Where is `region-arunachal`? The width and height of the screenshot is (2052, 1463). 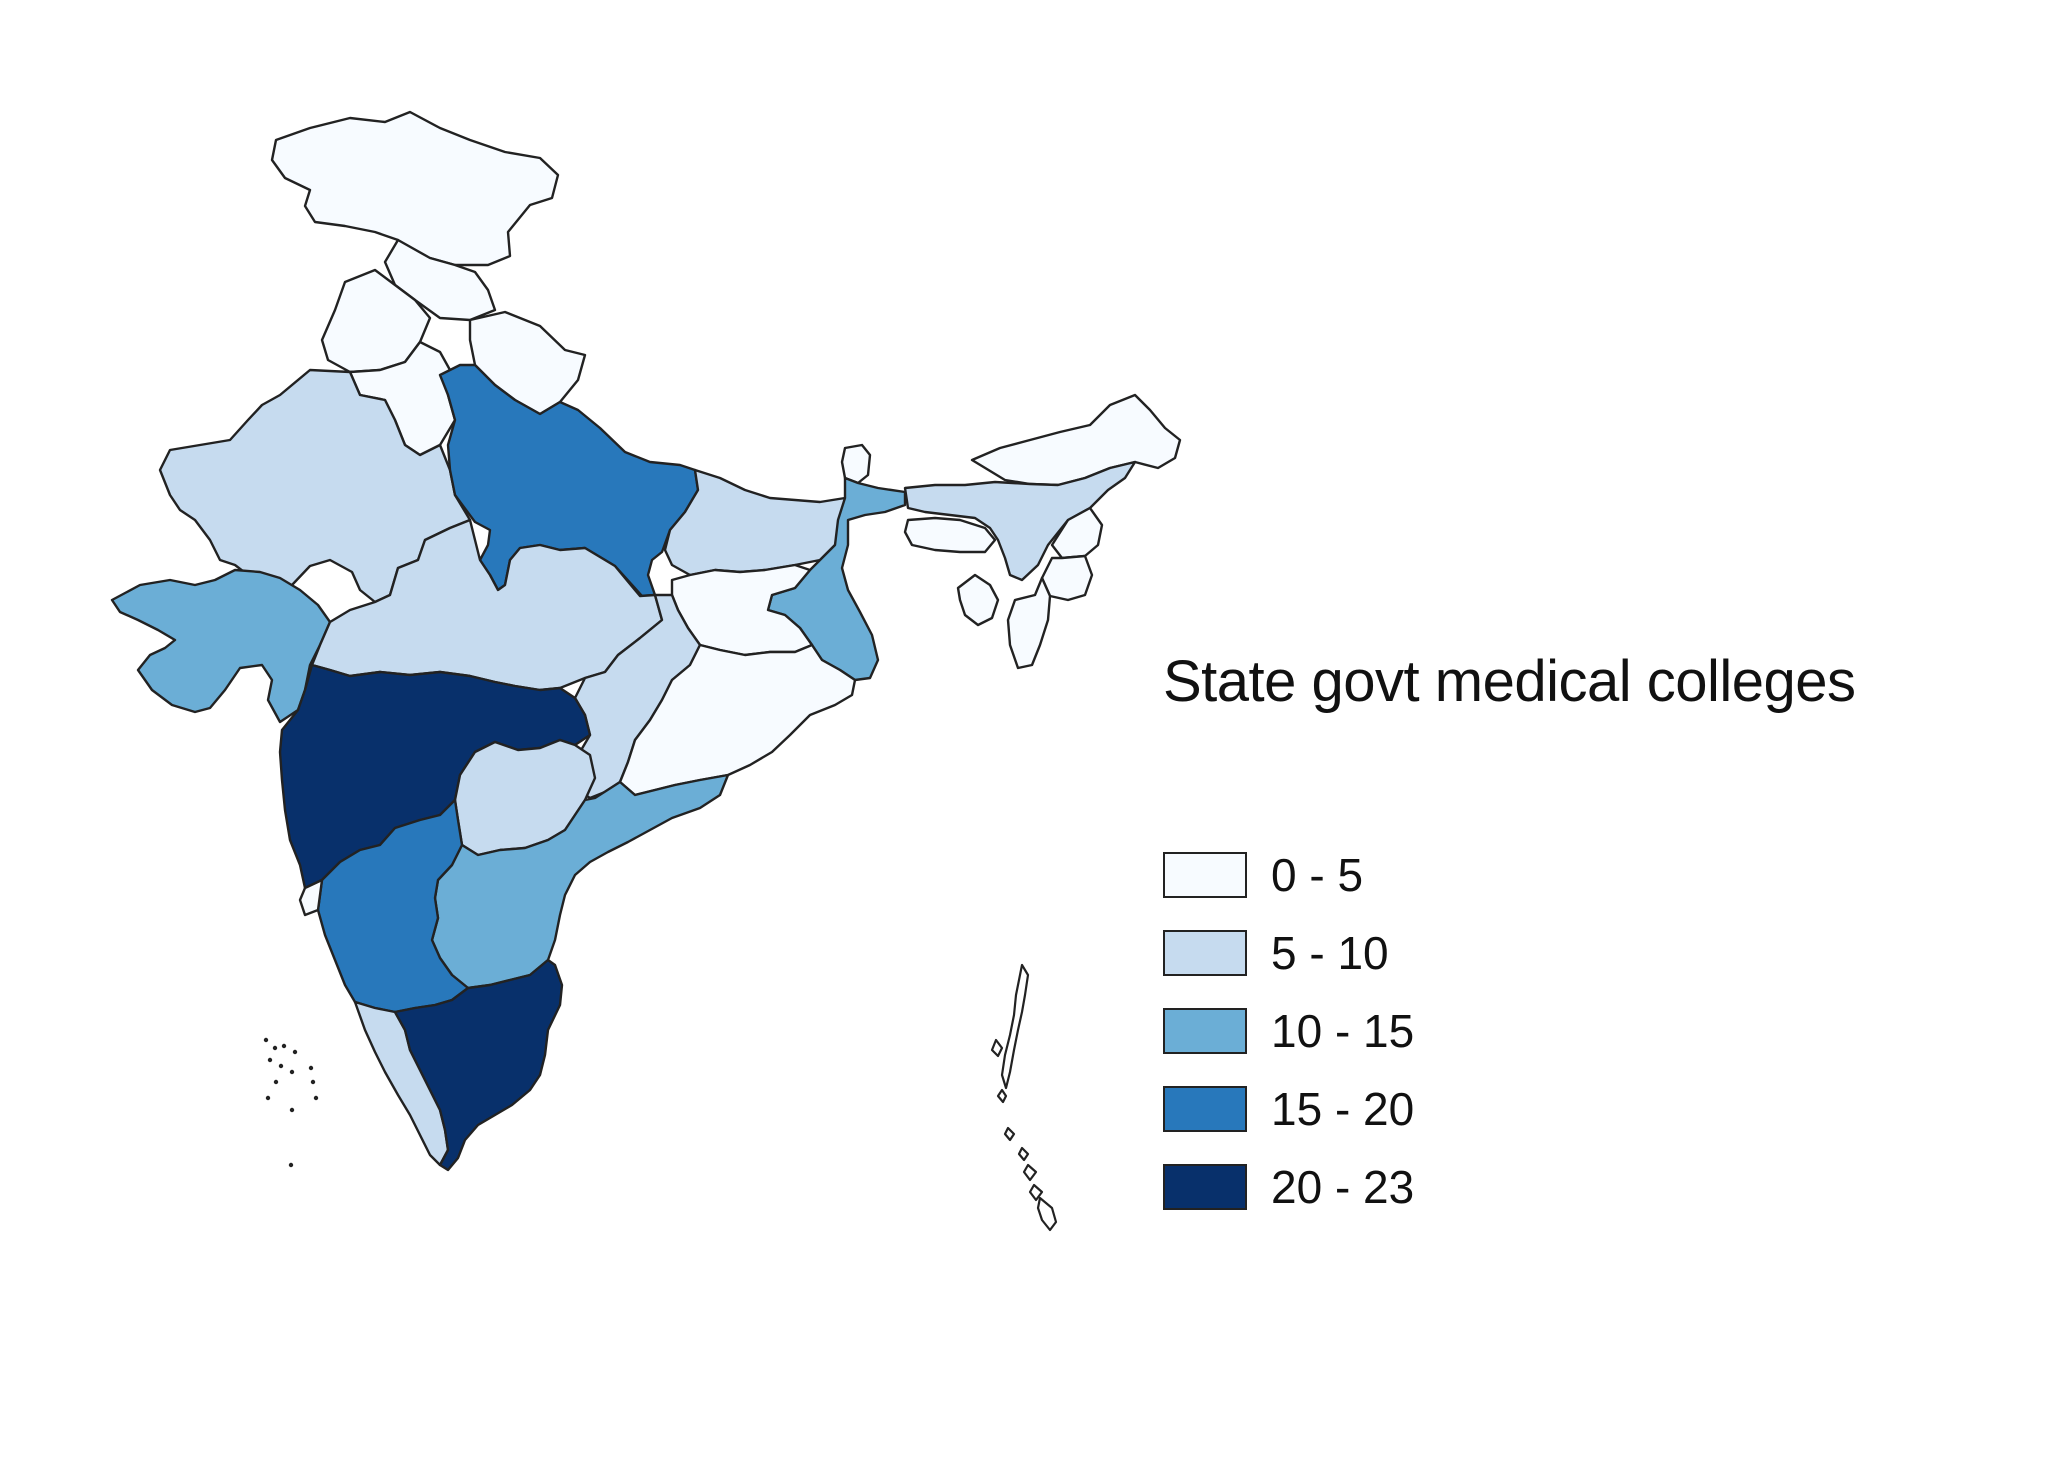
region-arunachal is located at coordinates (1076, 440).